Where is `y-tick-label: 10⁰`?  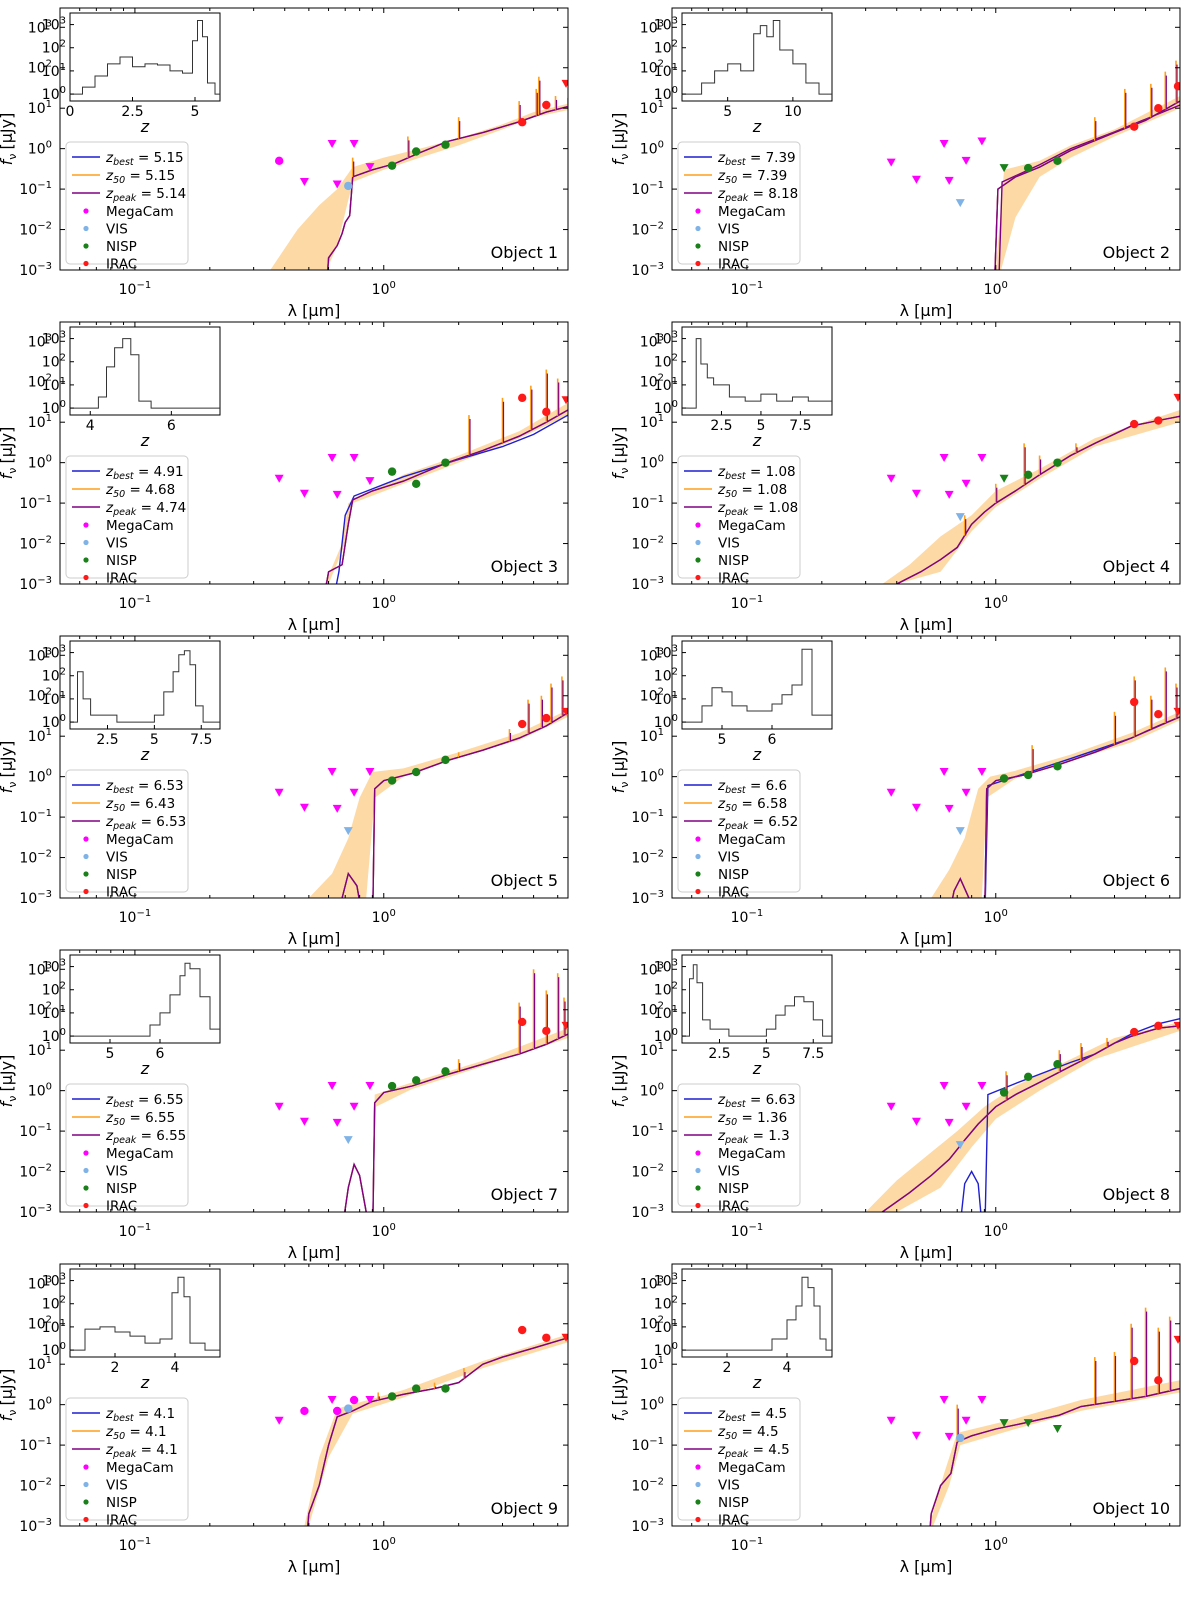
y-tick-label: 10⁰ is located at coordinates (652, 777).